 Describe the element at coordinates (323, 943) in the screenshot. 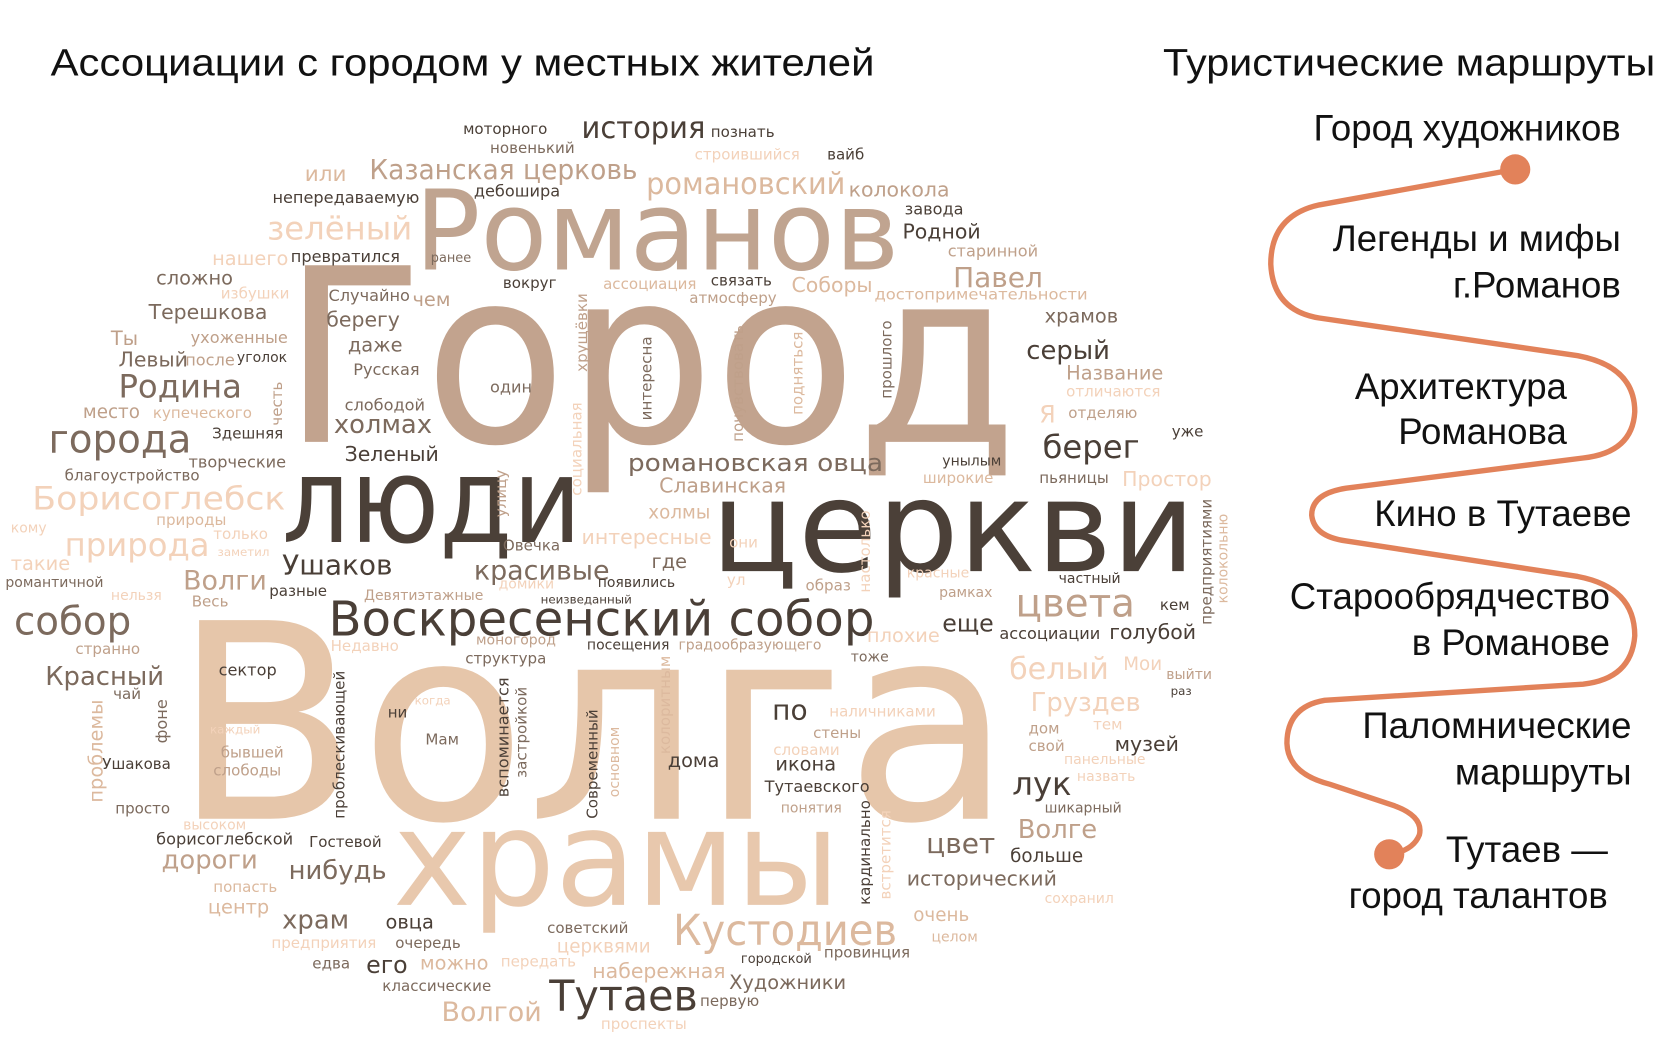

I see `cloud-word: предприятия` at that location.